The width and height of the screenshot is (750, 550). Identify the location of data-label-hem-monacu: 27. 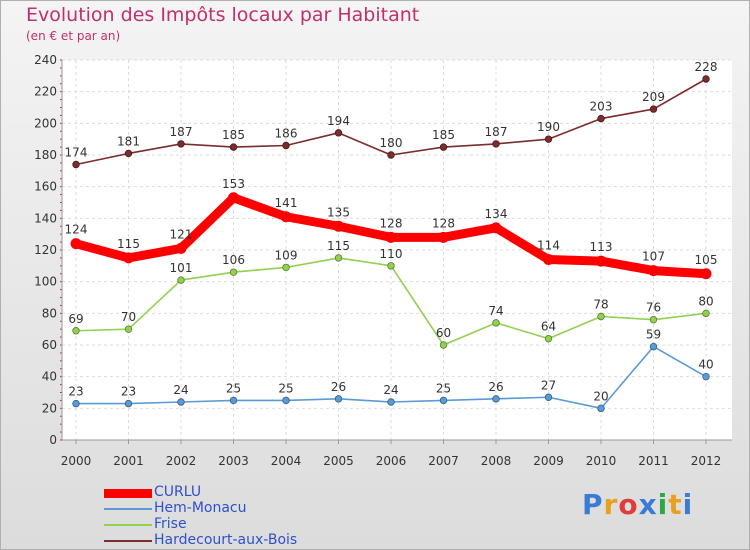
(548, 385).